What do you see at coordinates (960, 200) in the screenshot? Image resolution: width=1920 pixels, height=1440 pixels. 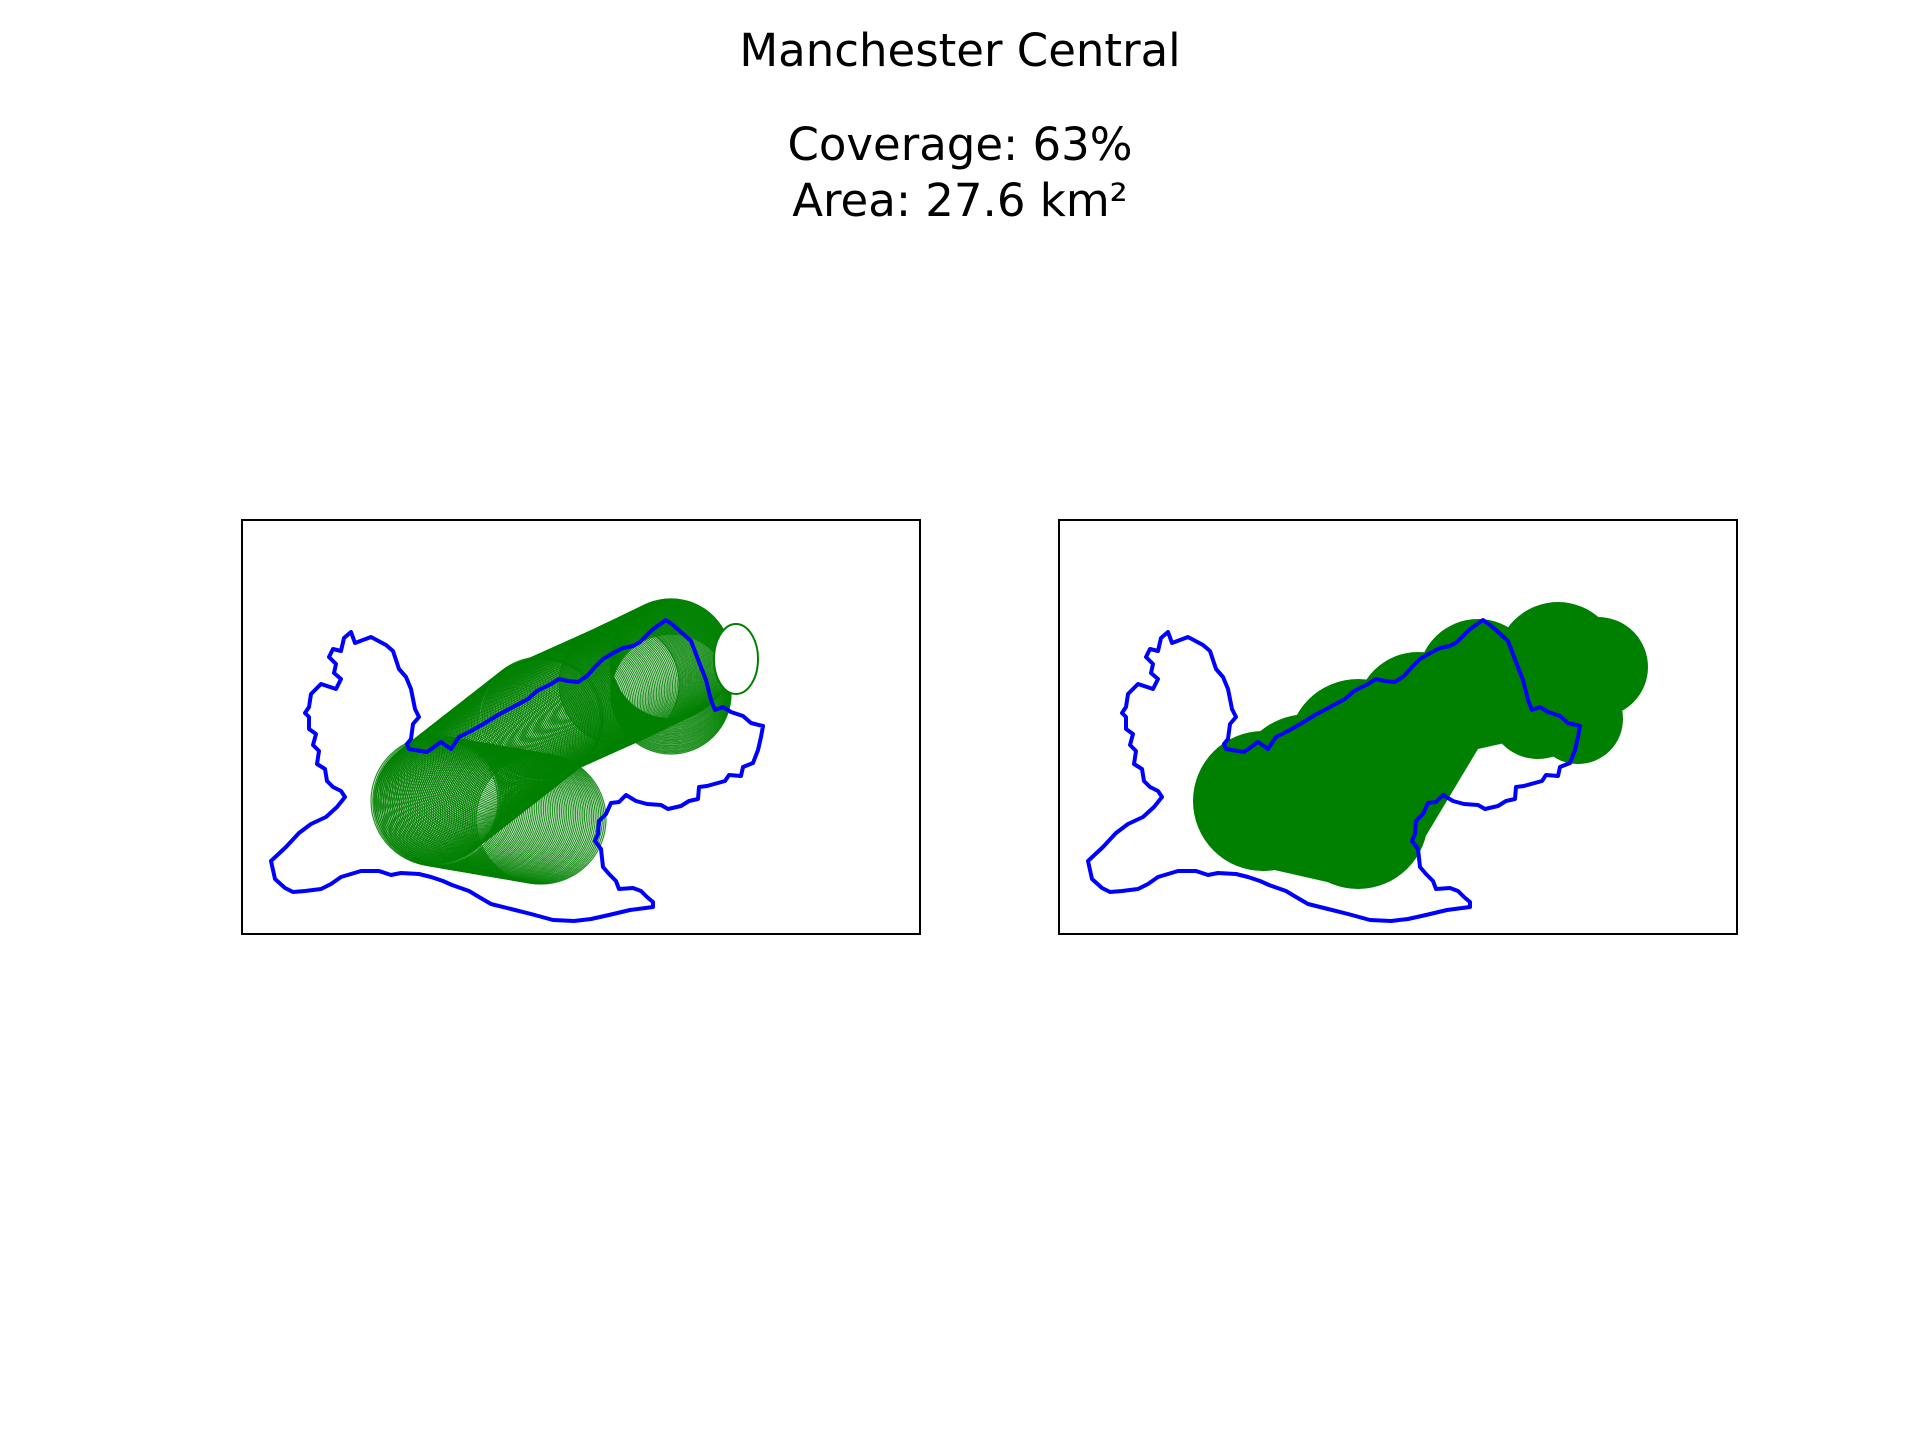 I see `area-label: Area: 27.6 km²` at bounding box center [960, 200].